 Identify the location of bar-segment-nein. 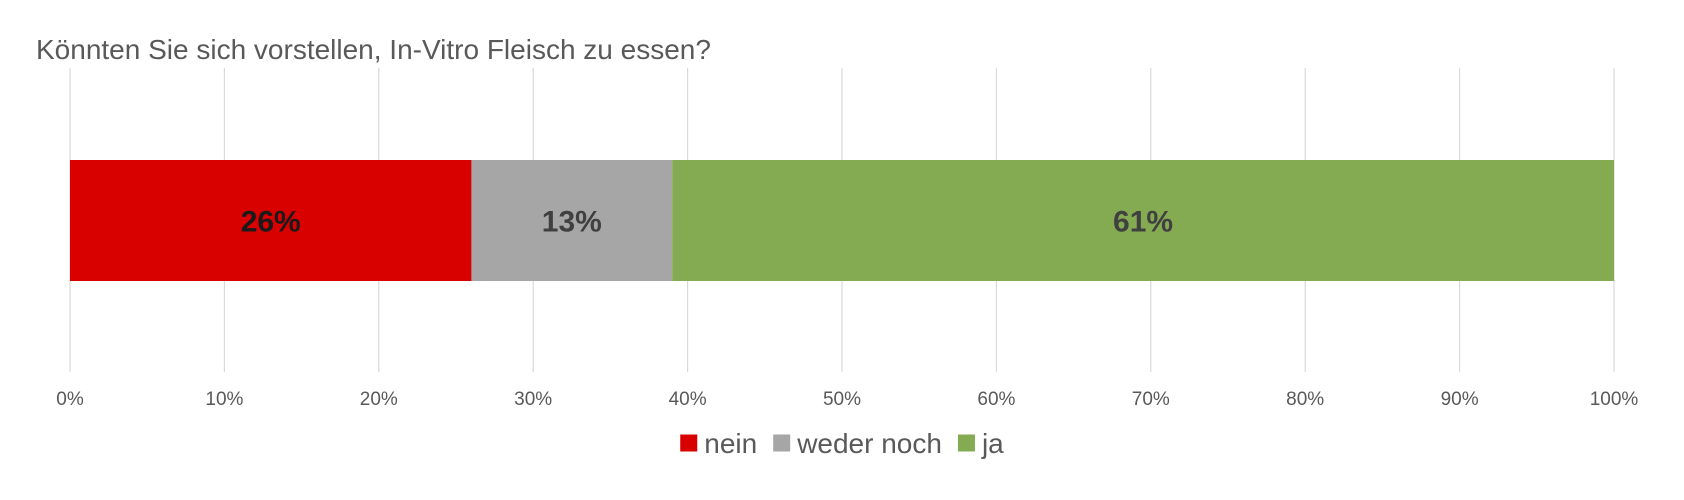
(271, 220).